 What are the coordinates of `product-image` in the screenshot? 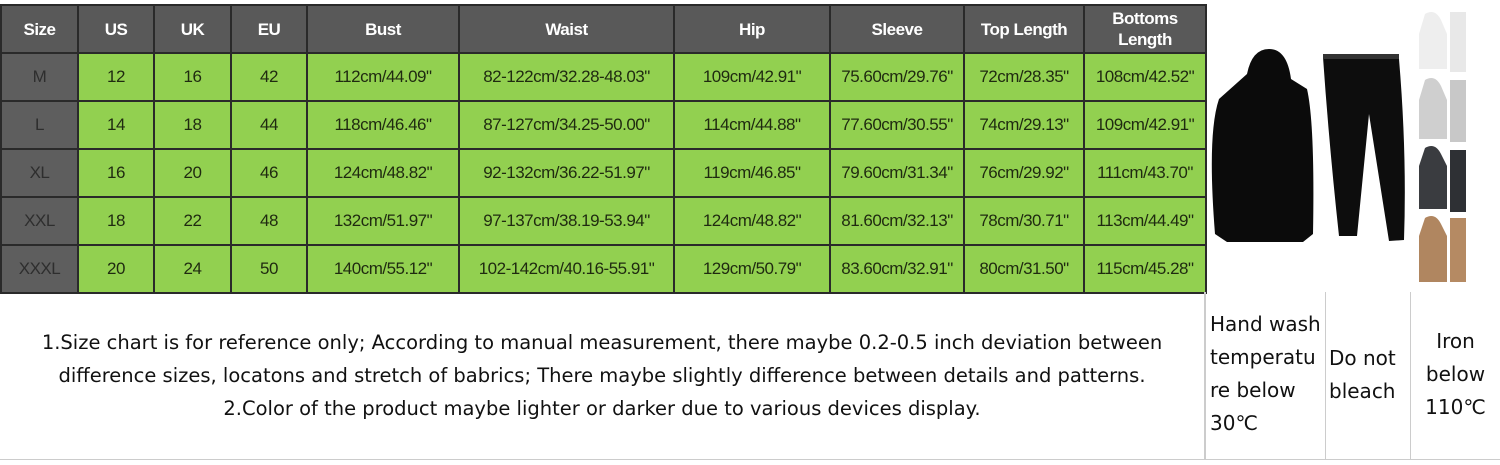 It's located at (1353, 148).